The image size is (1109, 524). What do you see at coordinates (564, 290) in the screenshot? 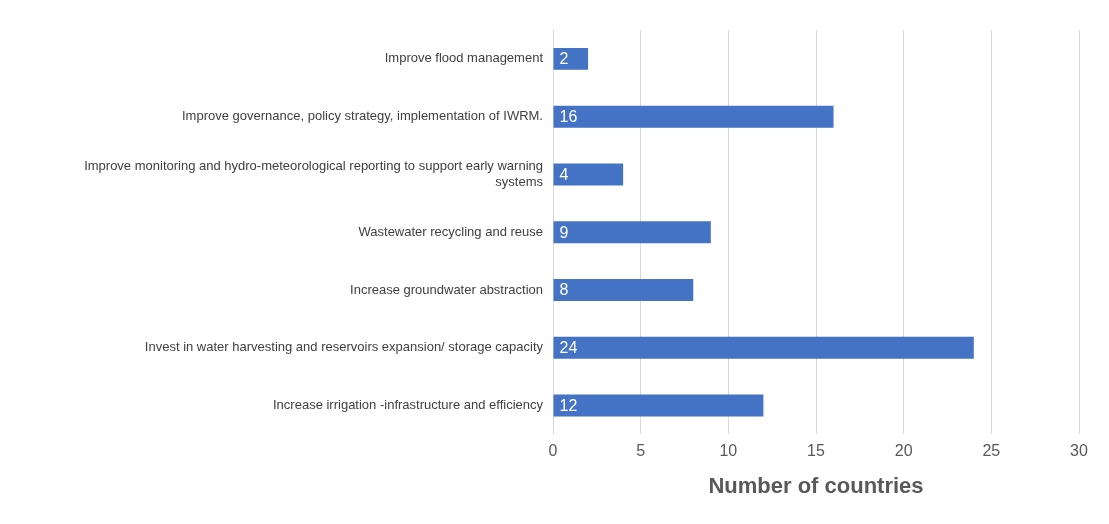
I see `data-label: 8` at bounding box center [564, 290].